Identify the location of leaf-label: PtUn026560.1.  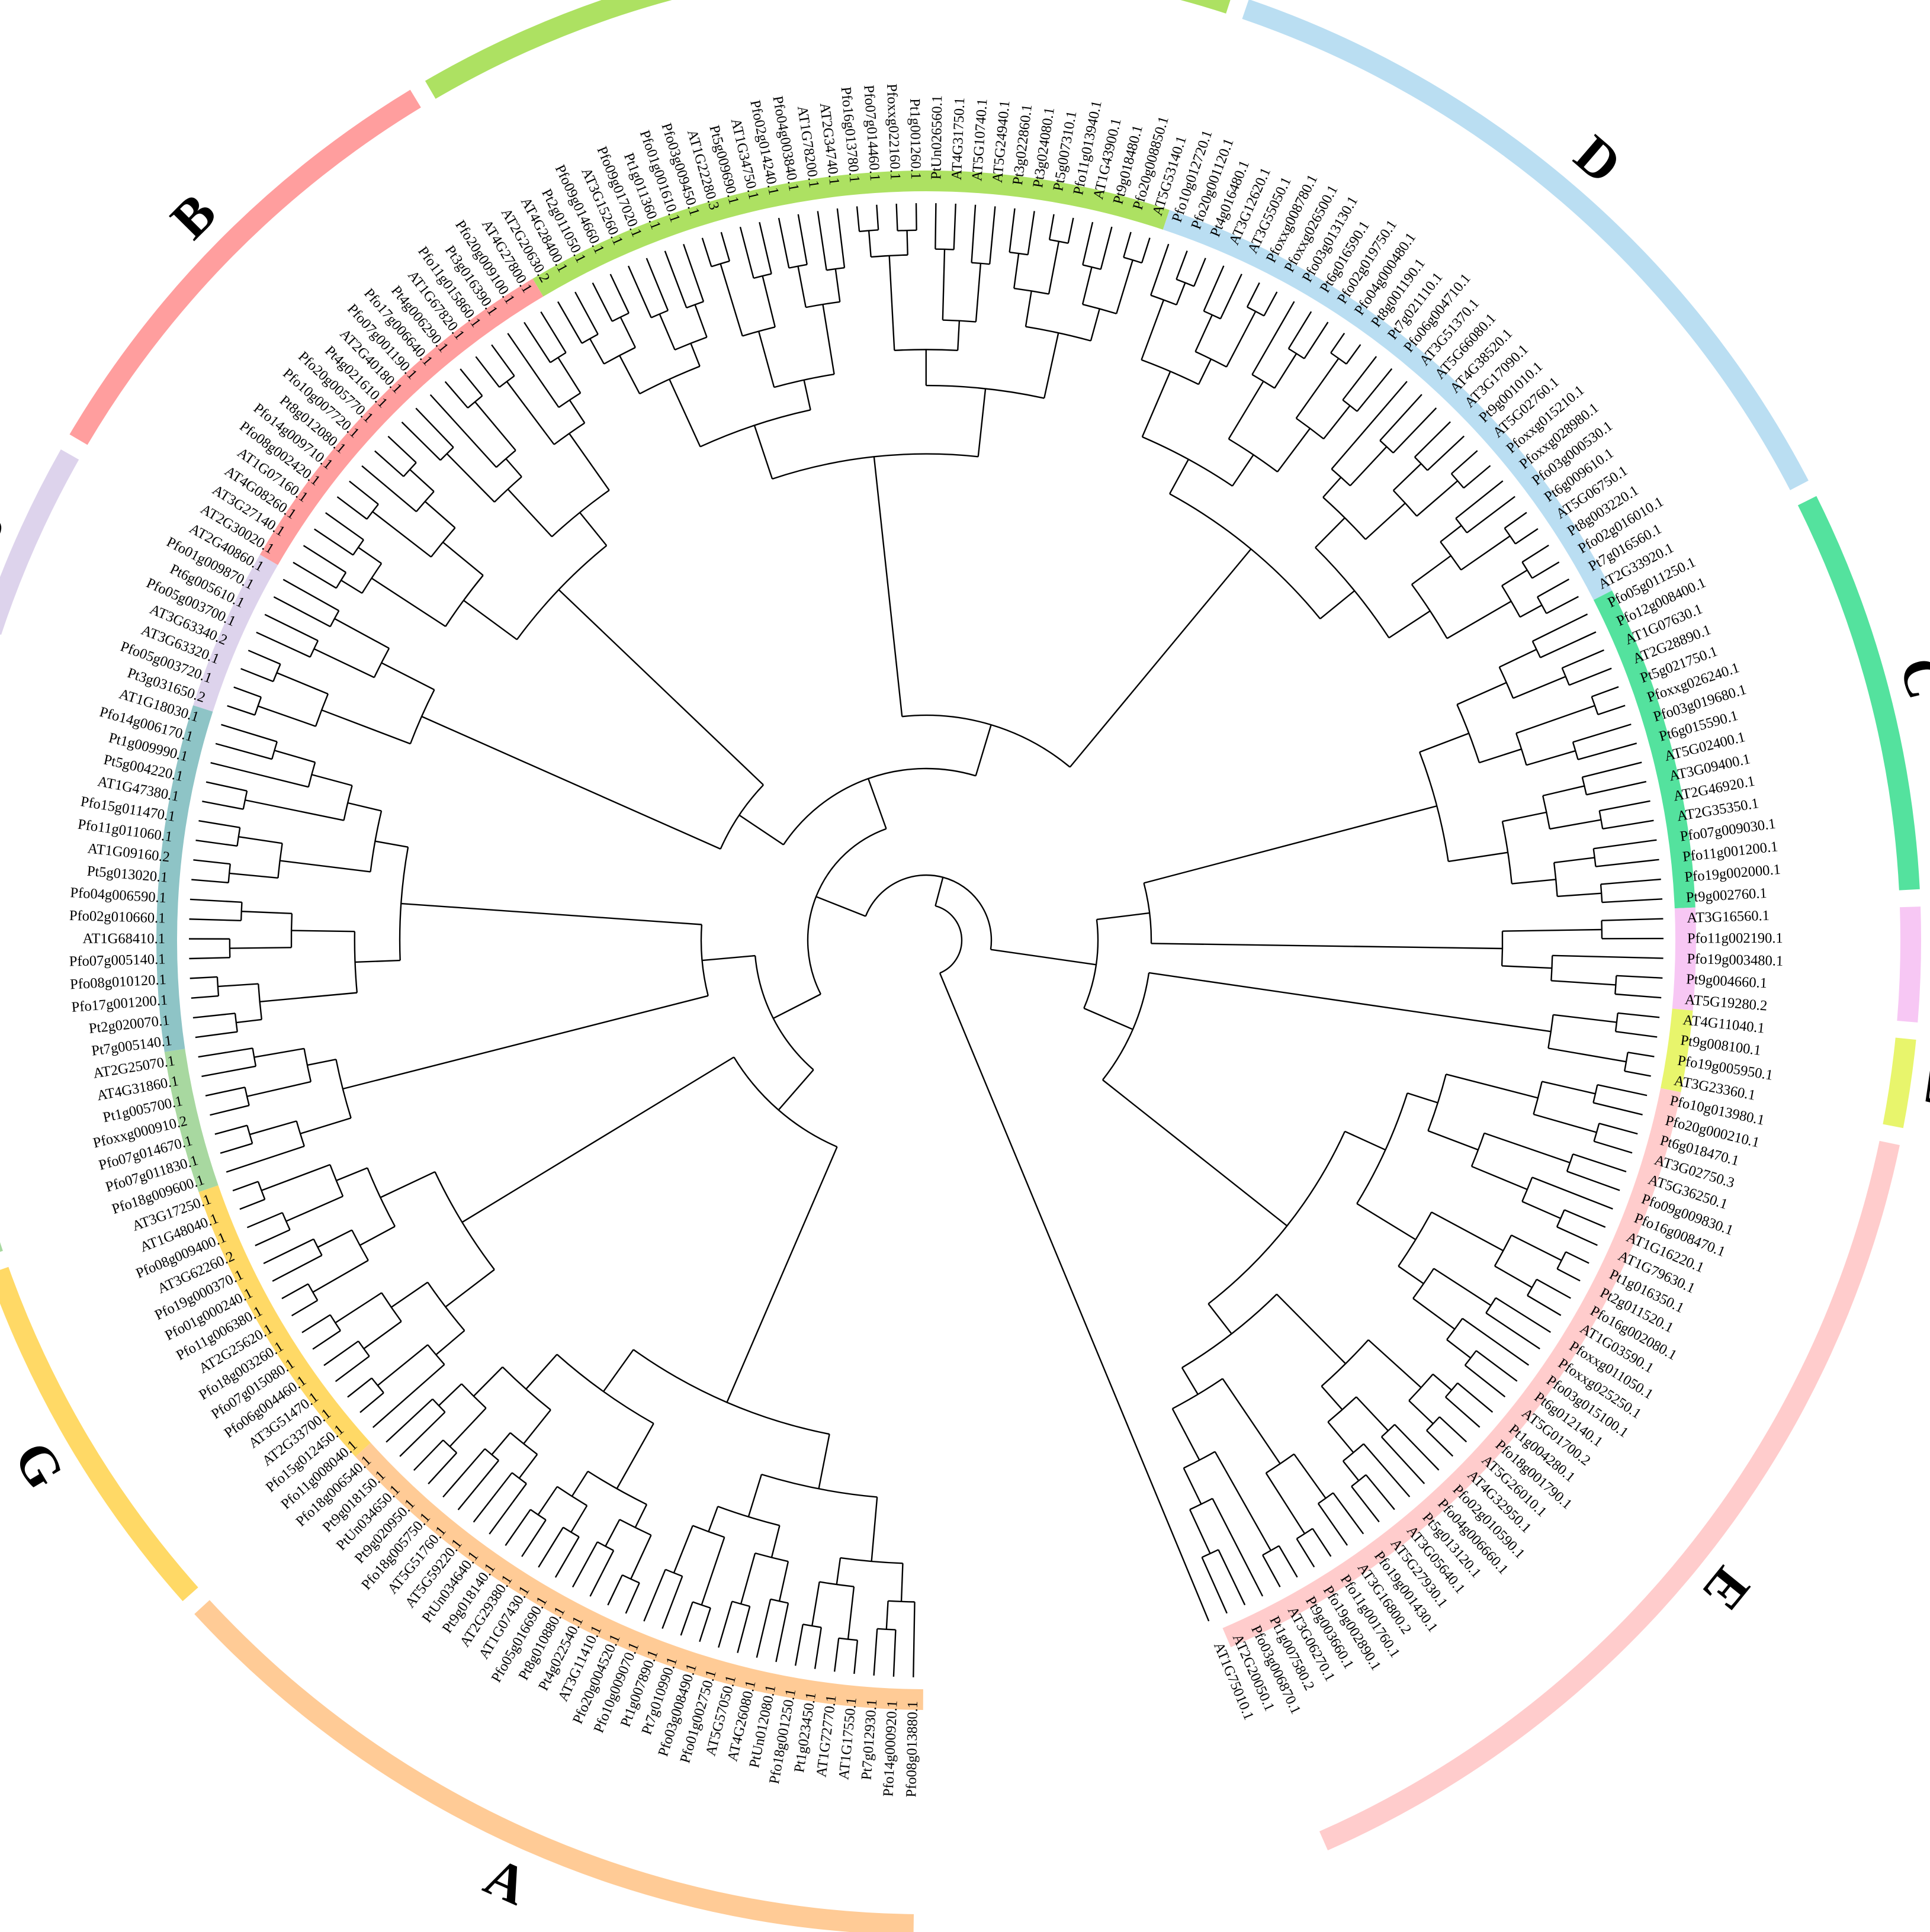
(936, 137).